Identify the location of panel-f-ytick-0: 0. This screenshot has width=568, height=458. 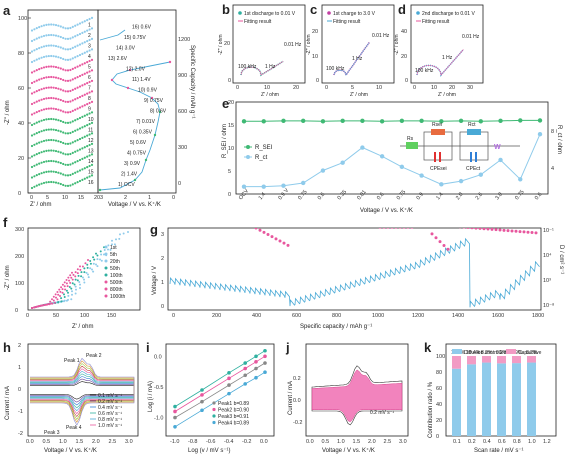
(16, 311).